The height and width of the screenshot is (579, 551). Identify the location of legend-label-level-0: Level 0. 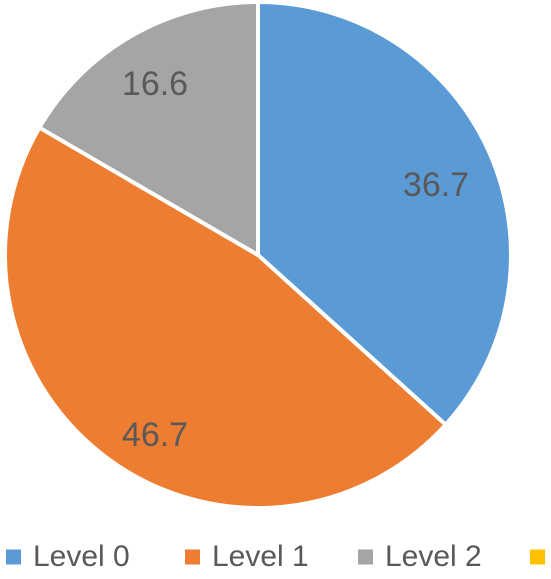
(81, 556).